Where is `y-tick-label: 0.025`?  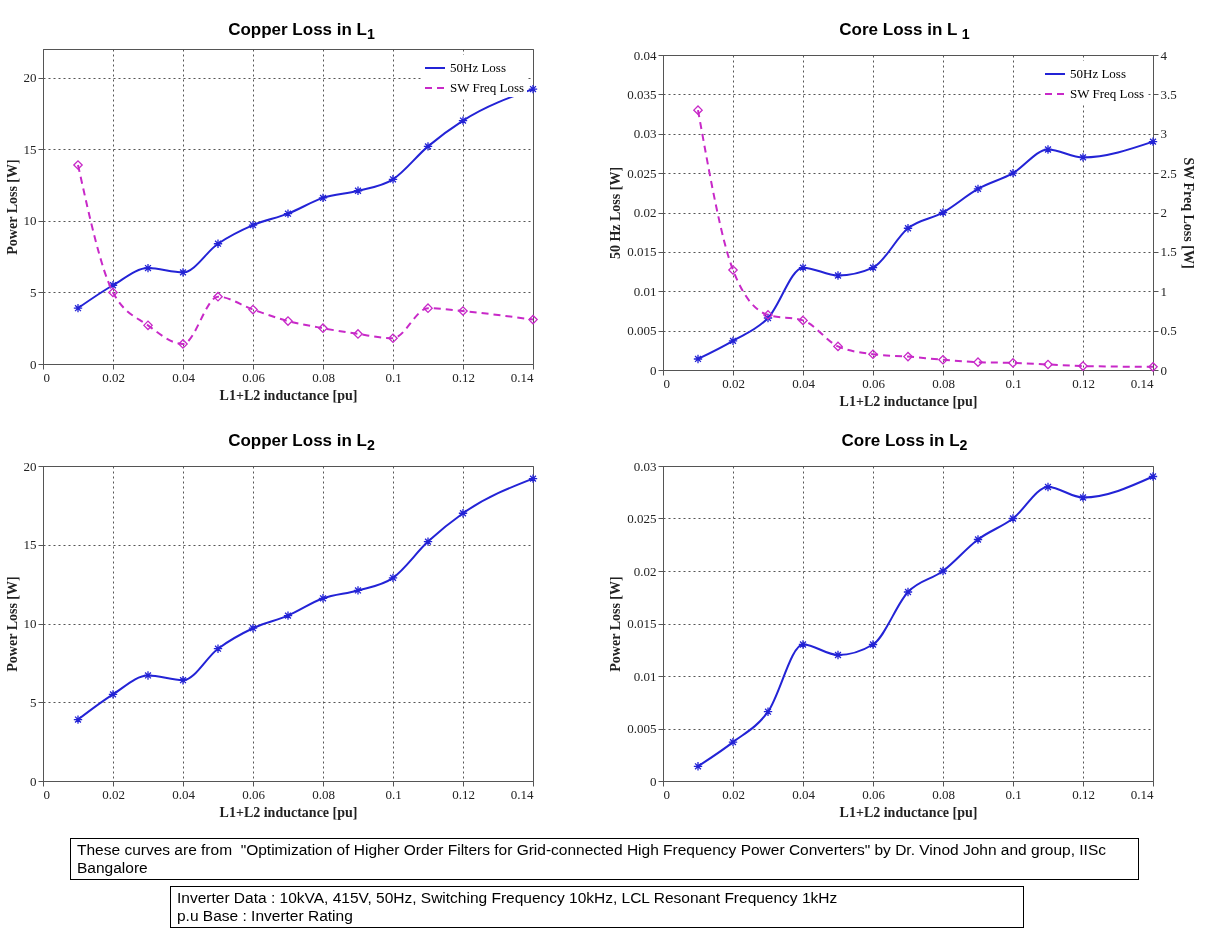
y-tick-label: 0.025 is located at coordinates (642, 173).